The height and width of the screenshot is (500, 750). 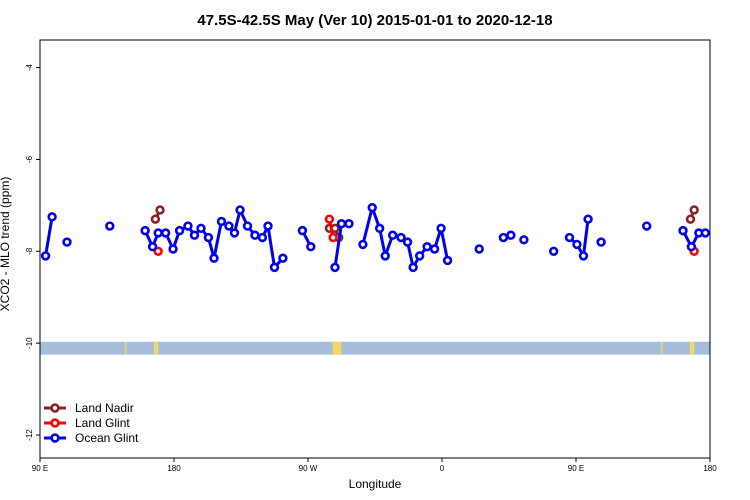 I want to click on y-tick-label: -12, so click(x=29, y=435).